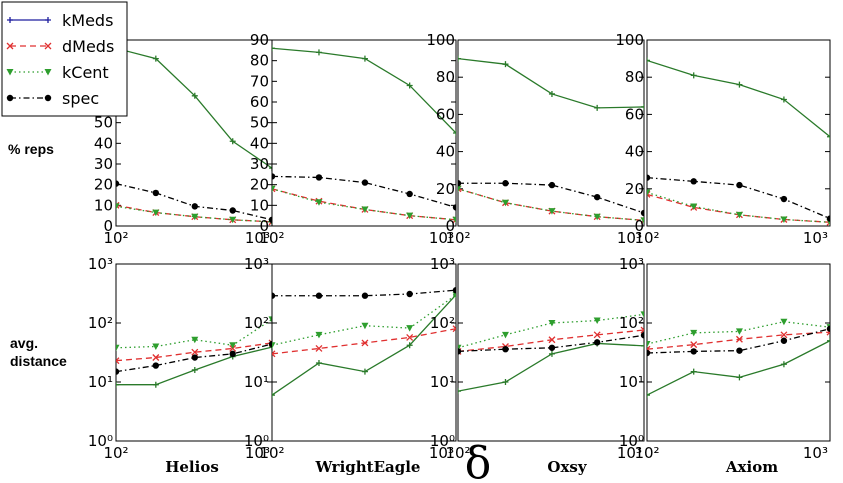  What do you see at coordinates (450, 226) in the screenshot?
I see `y-tick-label: 0` at bounding box center [450, 226].